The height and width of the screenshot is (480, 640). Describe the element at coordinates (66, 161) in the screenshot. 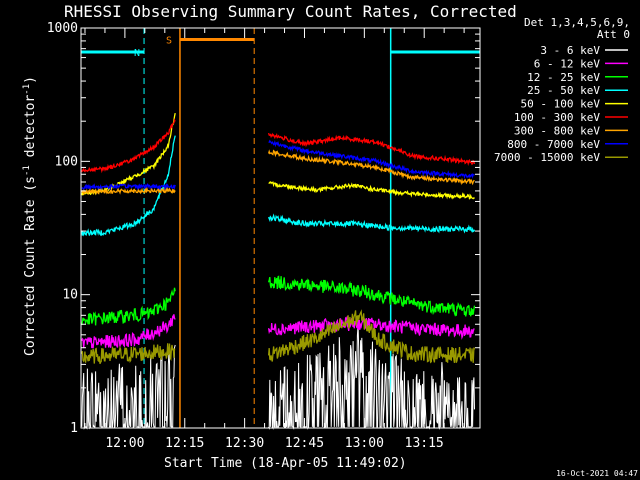

I see `y-tick-label: 100` at that location.